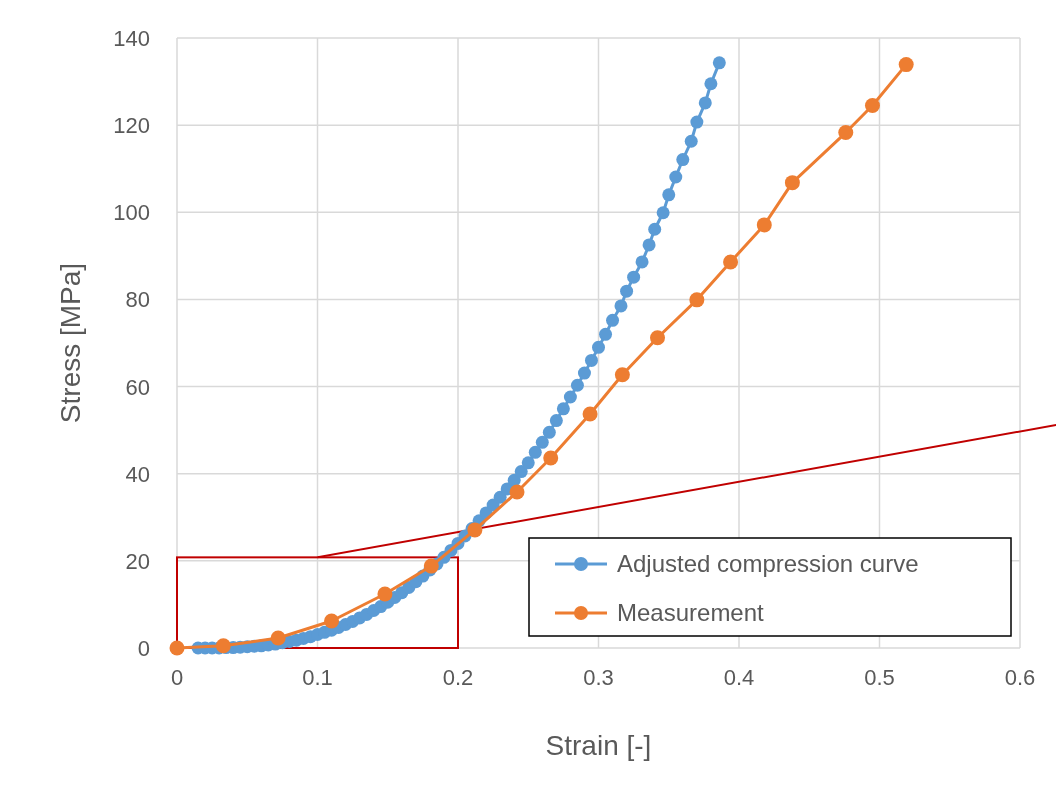  I want to click on y-tick-label: 60, so click(137, 387).